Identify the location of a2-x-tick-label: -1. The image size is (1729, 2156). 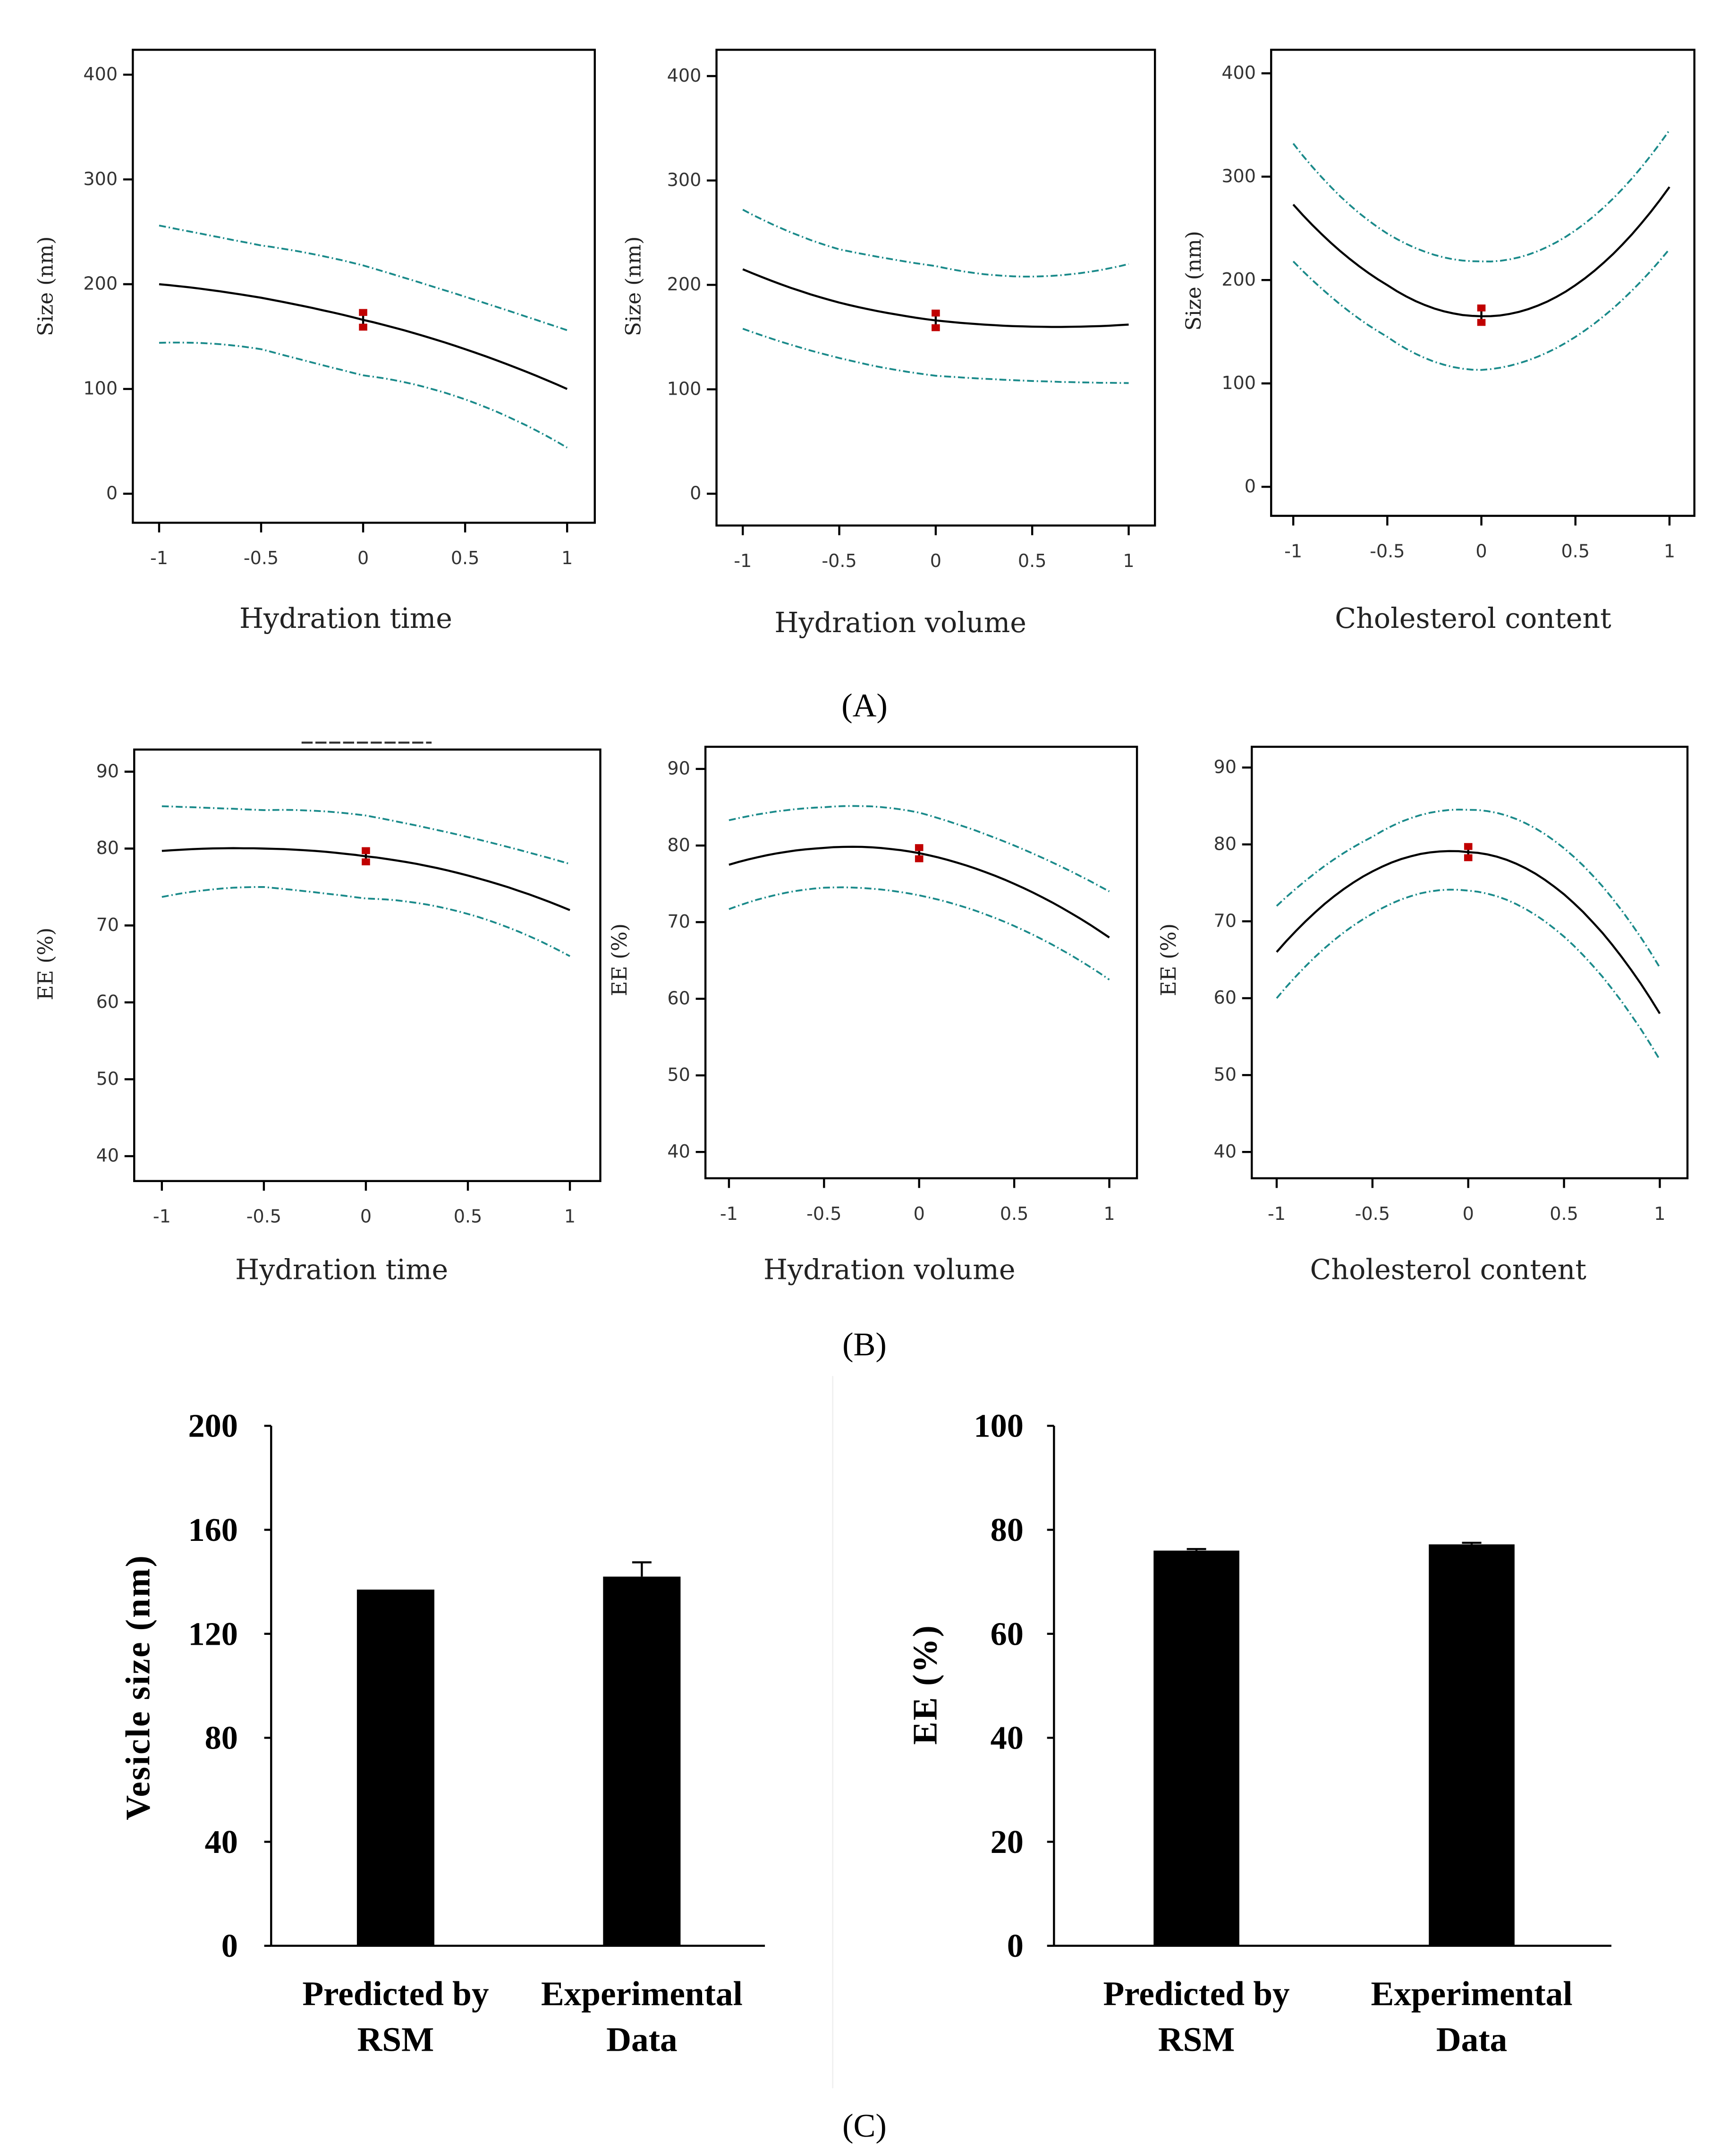
(743, 560).